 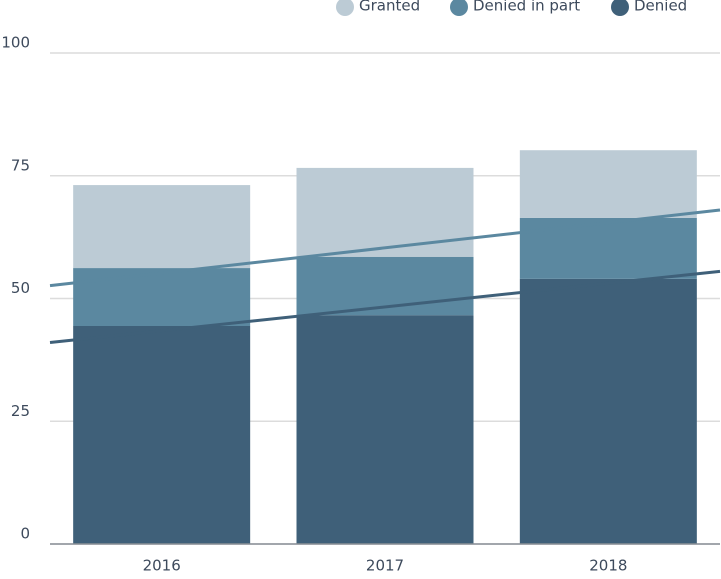 What do you see at coordinates (660, 7) in the screenshot?
I see `legend-label: Denied` at bounding box center [660, 7].